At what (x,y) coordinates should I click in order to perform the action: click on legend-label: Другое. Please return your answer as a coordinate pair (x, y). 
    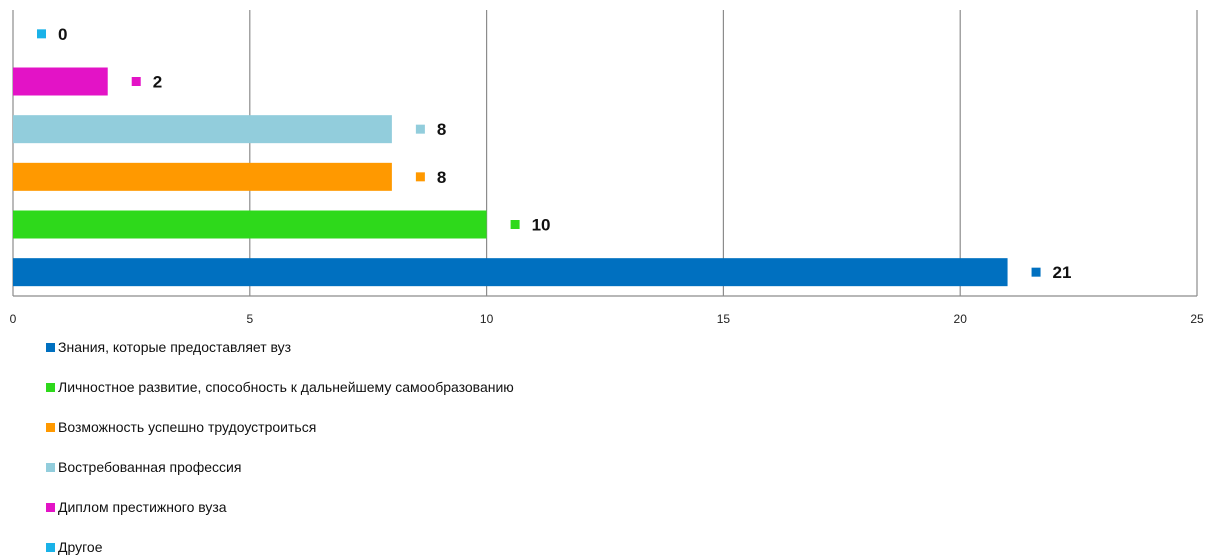
    Looking at the image, I should click on (80, 547).